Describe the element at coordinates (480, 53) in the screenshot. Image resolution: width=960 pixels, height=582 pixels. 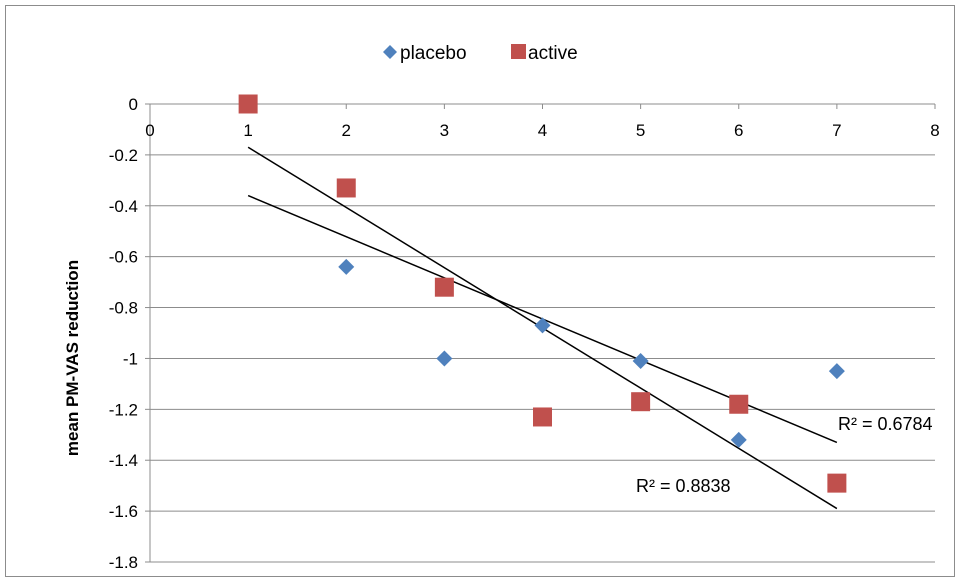
I see `legend: placebo active` at that location.